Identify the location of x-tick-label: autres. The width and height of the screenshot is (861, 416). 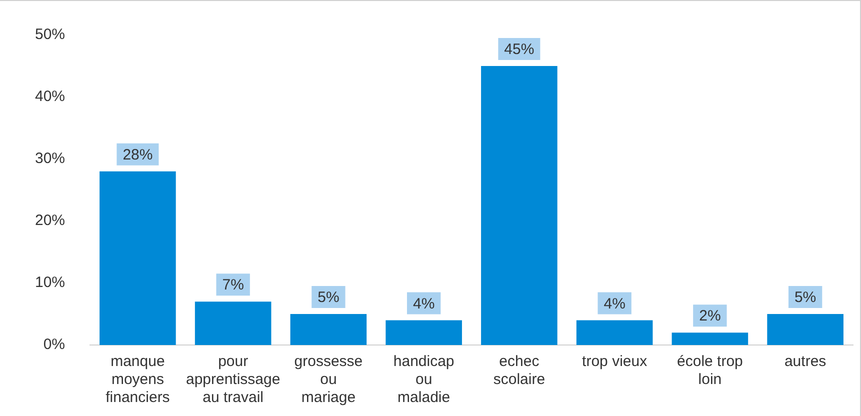
(805, 361).